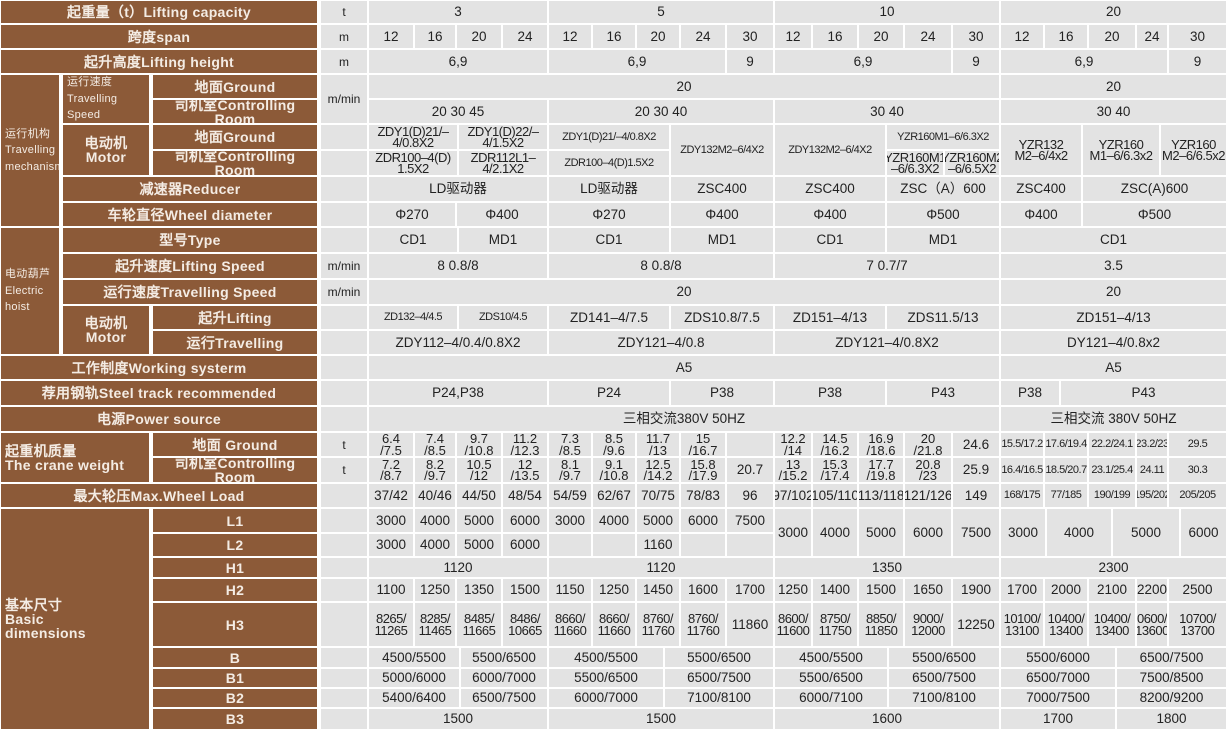  I want to click on value-weight-controlling-room: 18.5/20.7, so click(1066, 470).